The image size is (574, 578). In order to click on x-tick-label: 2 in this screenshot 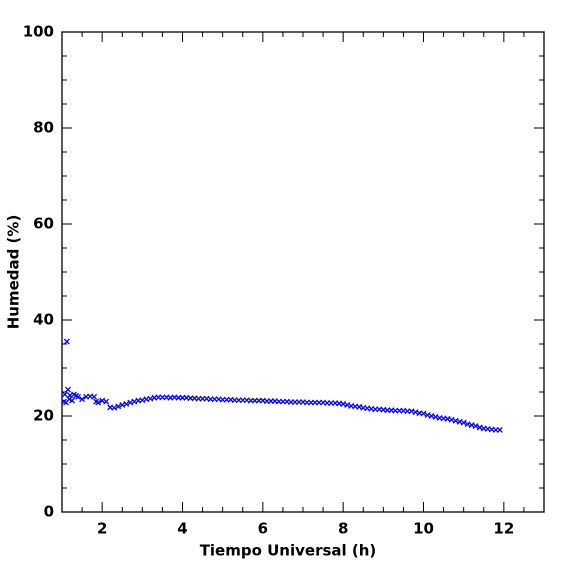, I will do `click(102, 529)`.